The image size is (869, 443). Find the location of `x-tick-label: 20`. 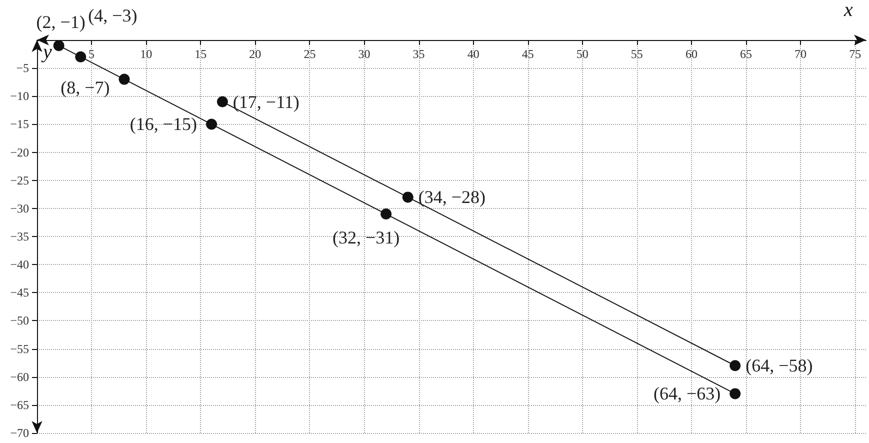

x-tick-label: 20 is located at coordinates (255, 54).